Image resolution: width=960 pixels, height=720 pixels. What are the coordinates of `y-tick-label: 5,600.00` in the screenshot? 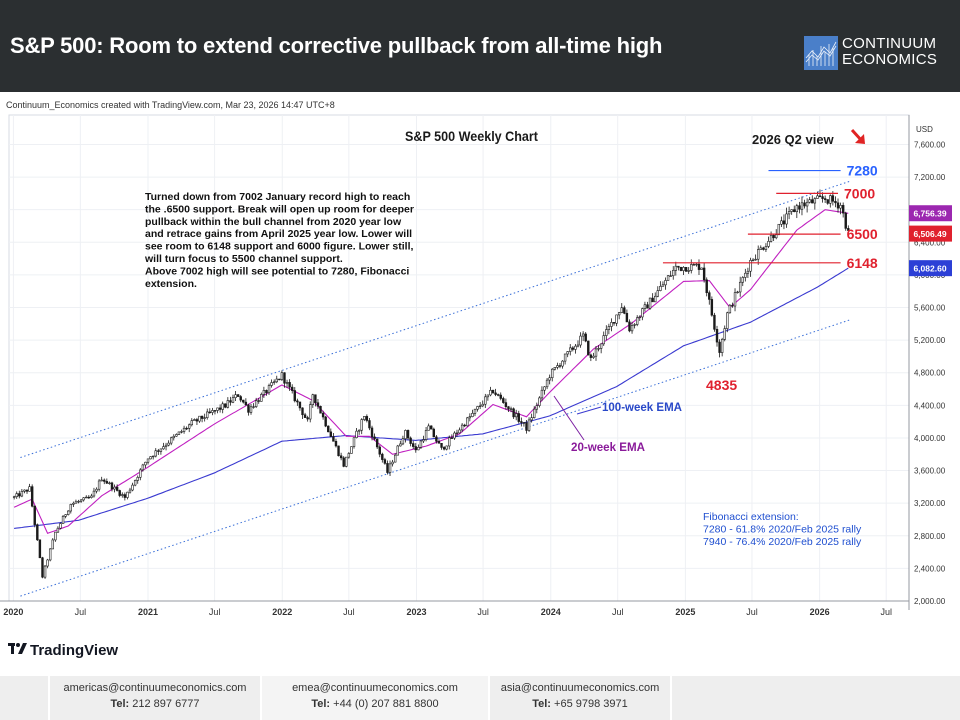 It's located at (930, 308).